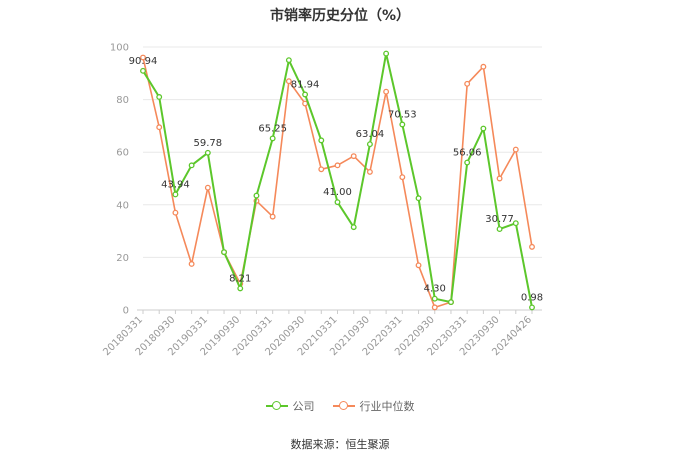 This screenshot has height=460, width=680. I want to click on legend-label-company: 公司, so click(303, 406).